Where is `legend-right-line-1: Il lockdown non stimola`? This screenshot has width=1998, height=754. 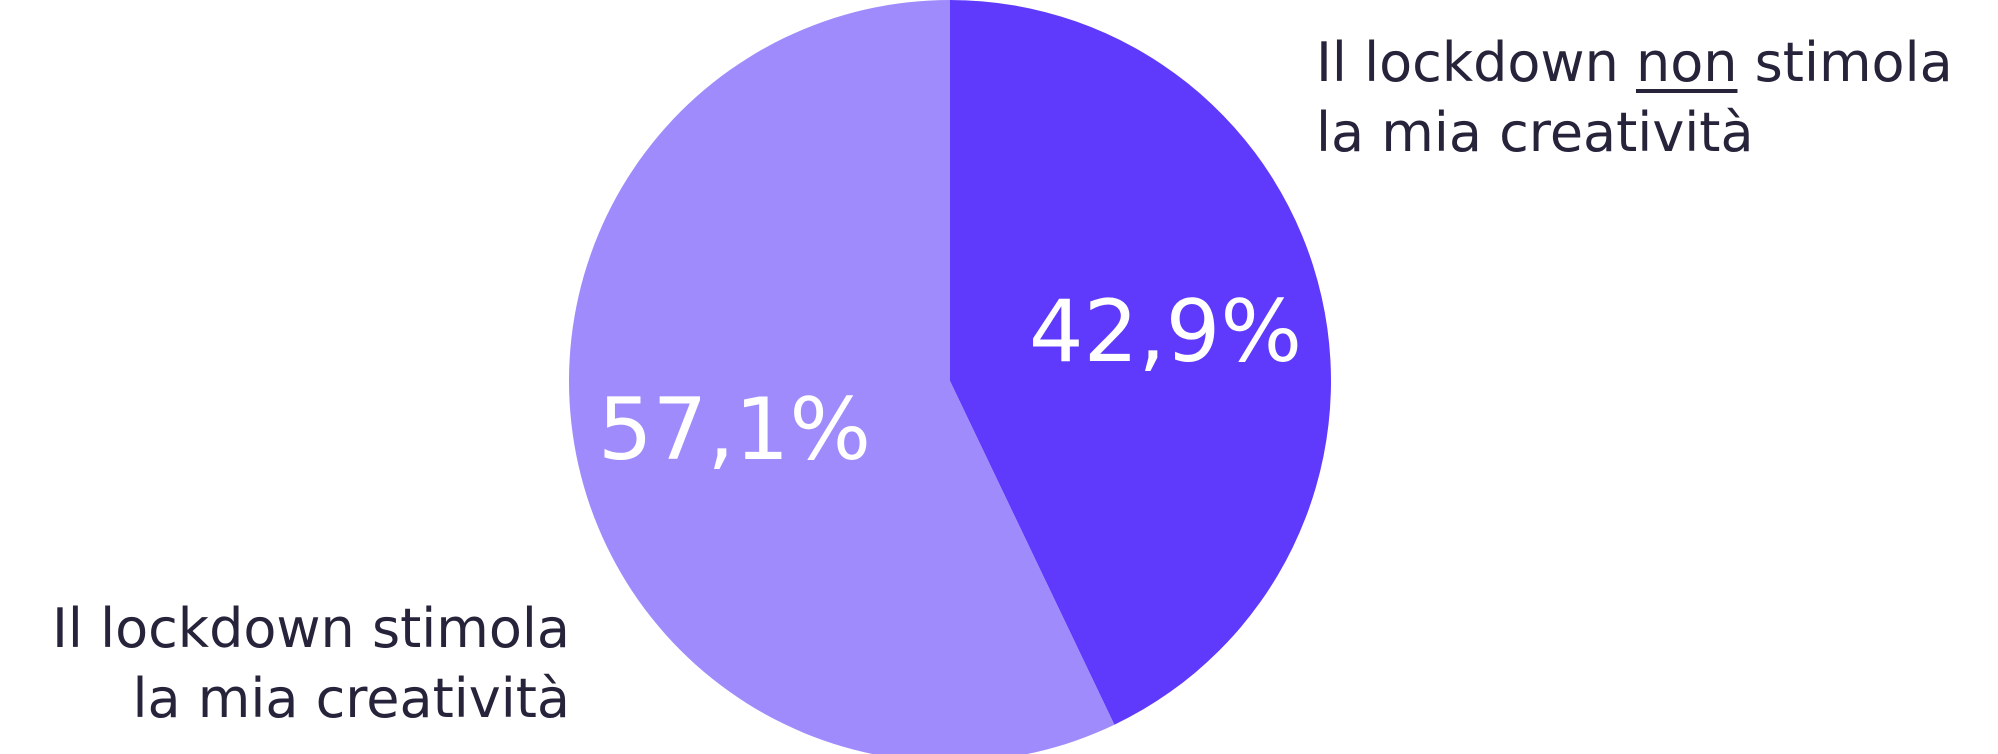 legend-right-line-1: Il lockdown non stimola is located at coordinates (1634, 63).